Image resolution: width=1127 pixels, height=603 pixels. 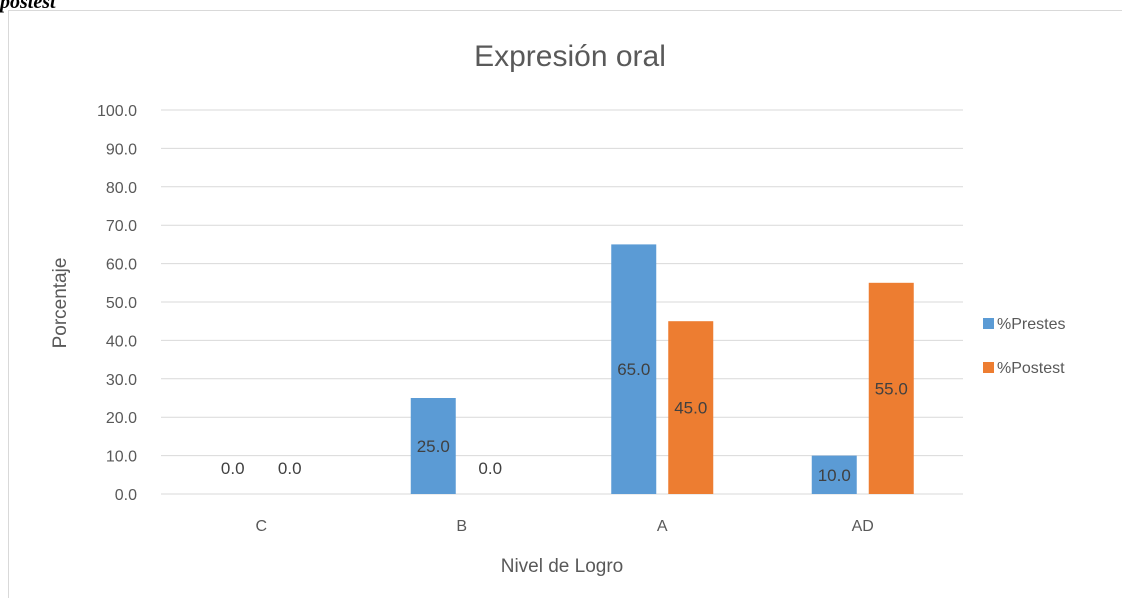 I want to click on y-axis-title: Porcentaje, so click(x=60, y=303).